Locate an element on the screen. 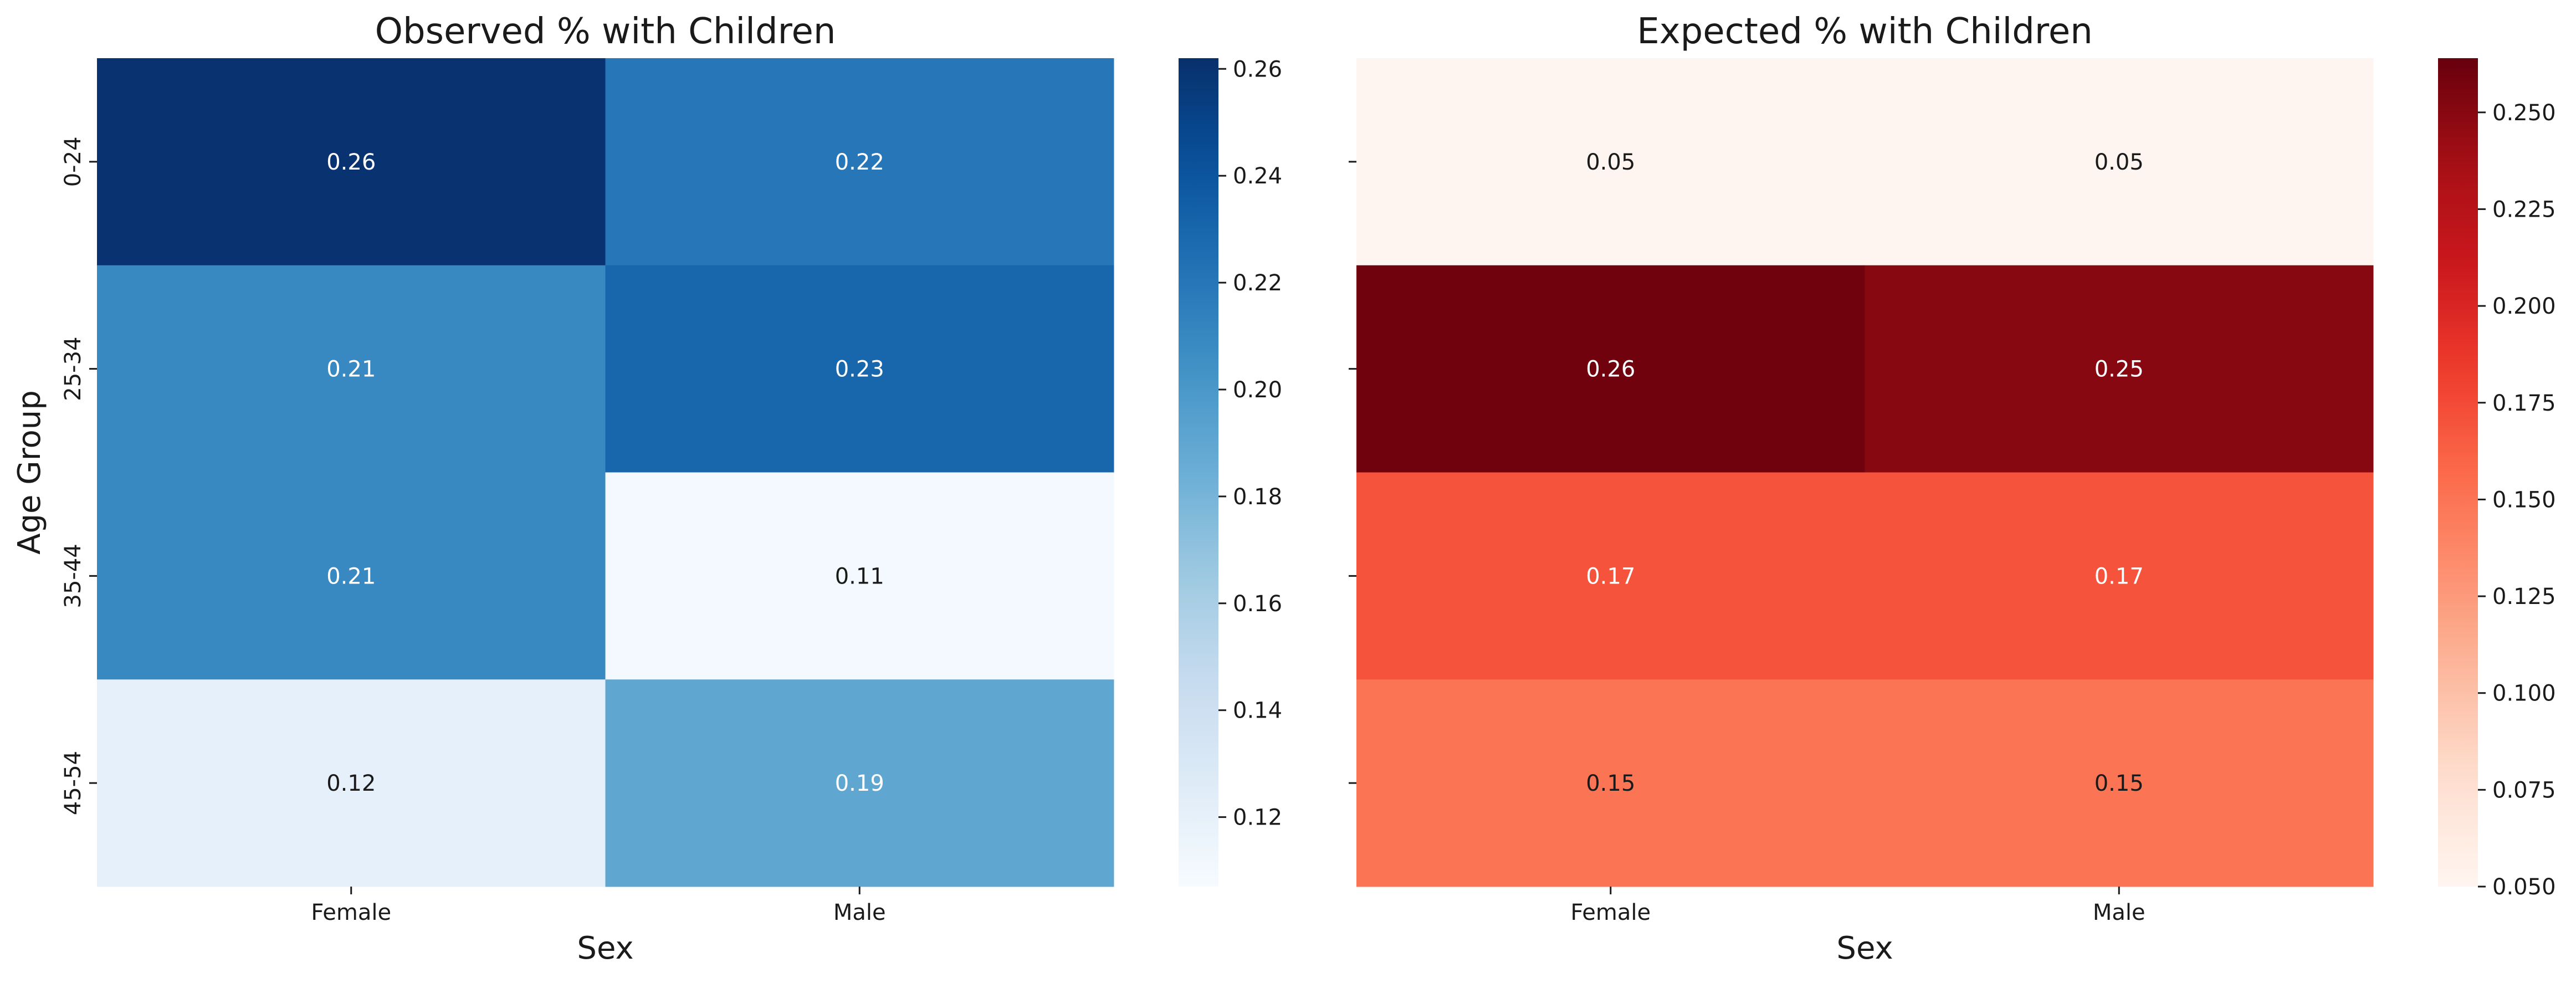  observed-colorbar-tick-label: 0.16 is located at coordinates (1257, 604).